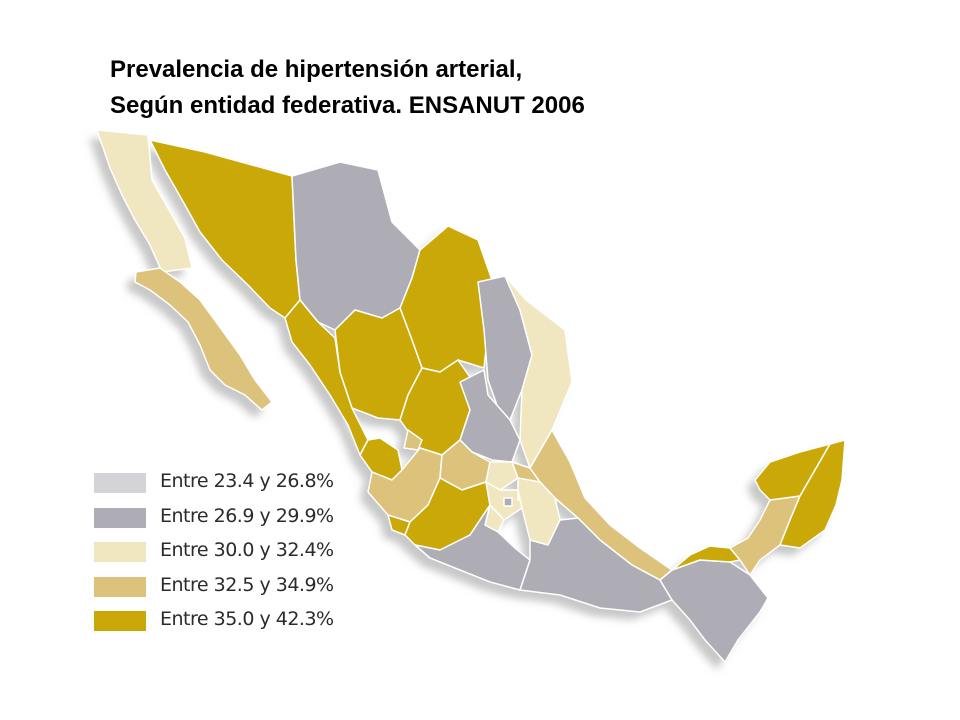 The width and height of the screenshot is (960, 720). Describe the element at coordinates (347, 105) in the screenshot. I see `title-line-2: Según entidad federativa. ENSANUT 2006` at that location.